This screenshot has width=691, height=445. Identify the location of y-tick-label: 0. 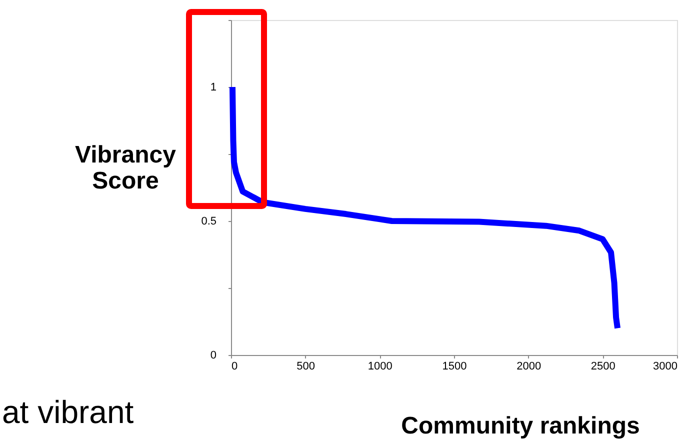
(213, 356).